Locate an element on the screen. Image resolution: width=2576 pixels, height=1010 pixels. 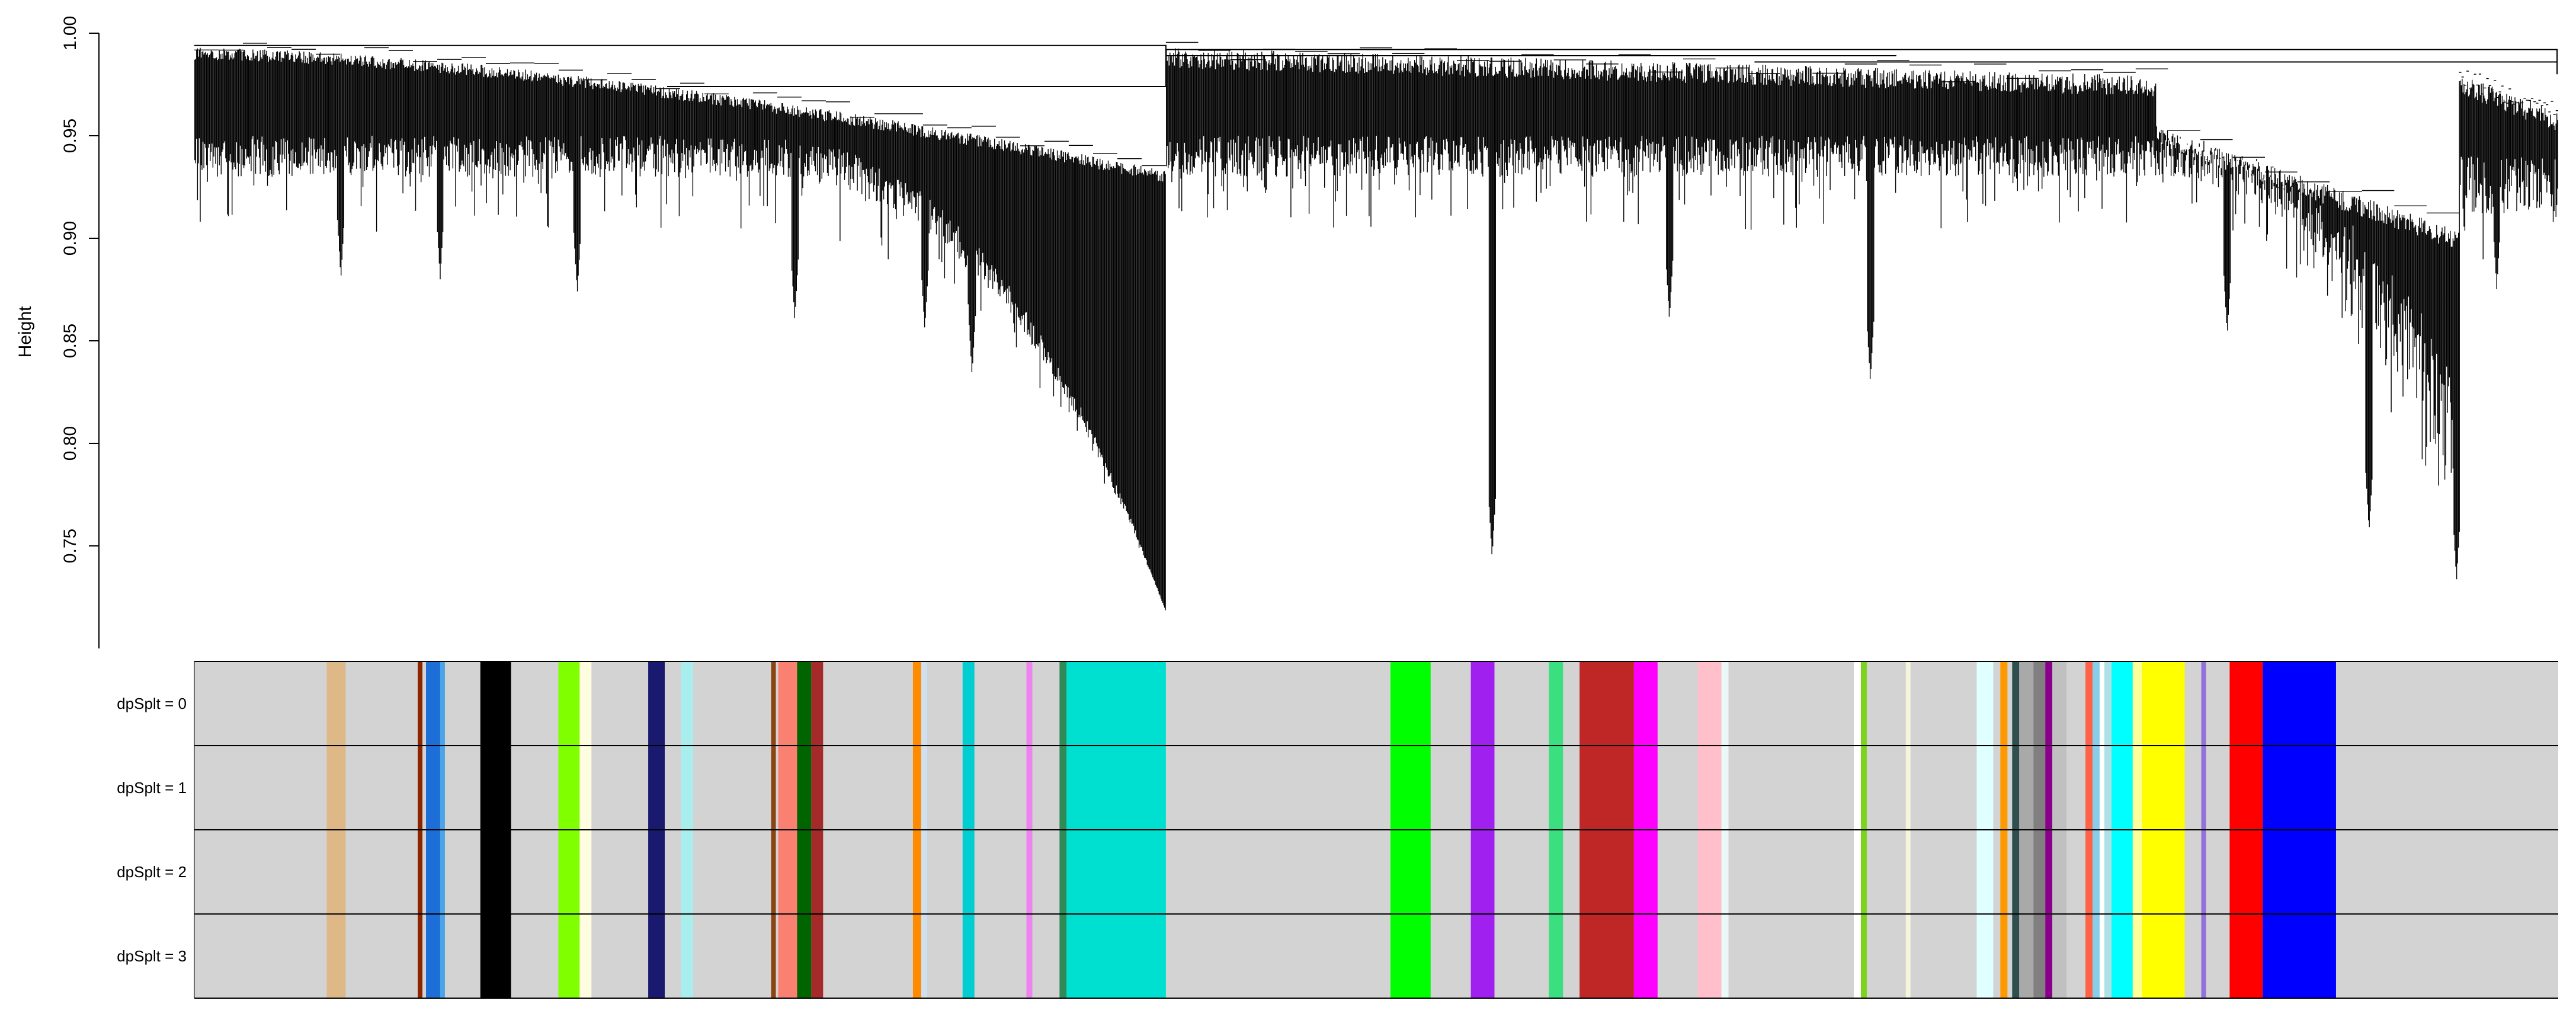
y-tick-label-4: 0.80 is located at coordinates (70, 443).